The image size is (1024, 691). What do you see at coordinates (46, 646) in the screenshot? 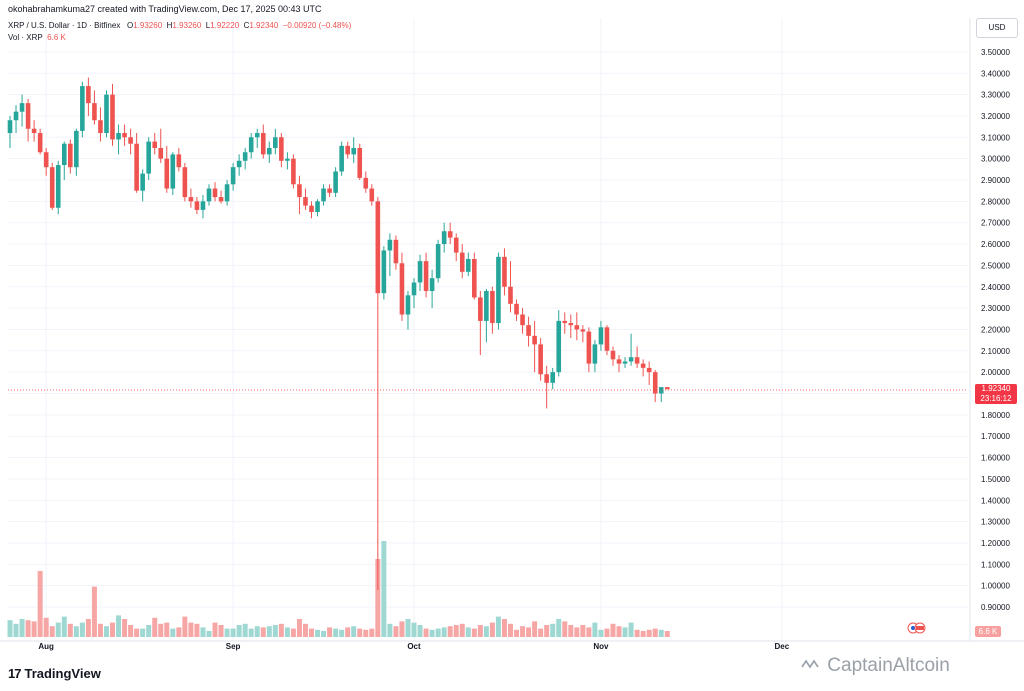
I see `time-tick-label: Aug` at bounding box center [46, 646].